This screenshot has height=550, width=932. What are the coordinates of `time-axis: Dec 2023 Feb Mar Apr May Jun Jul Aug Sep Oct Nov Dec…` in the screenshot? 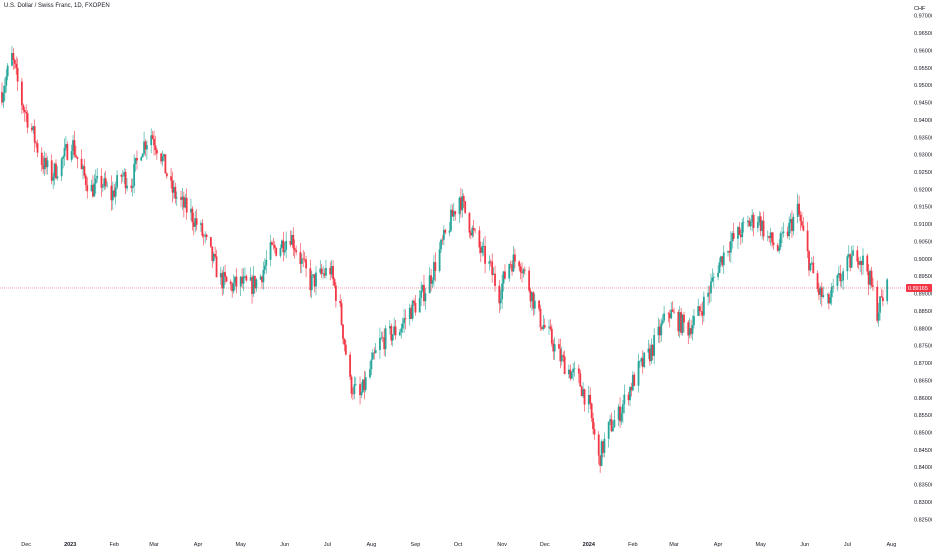 It's located at (458, 545).